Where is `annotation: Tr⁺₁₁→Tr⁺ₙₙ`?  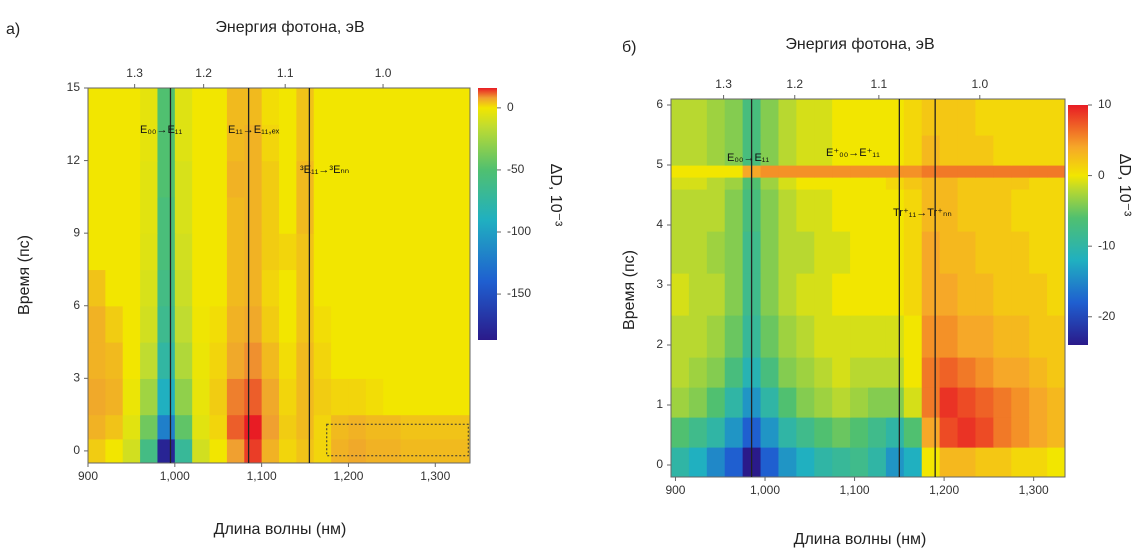 annotation: Tr⁺₁₁→Tr⁺ₙₙ is located at coordinates (922, 213).